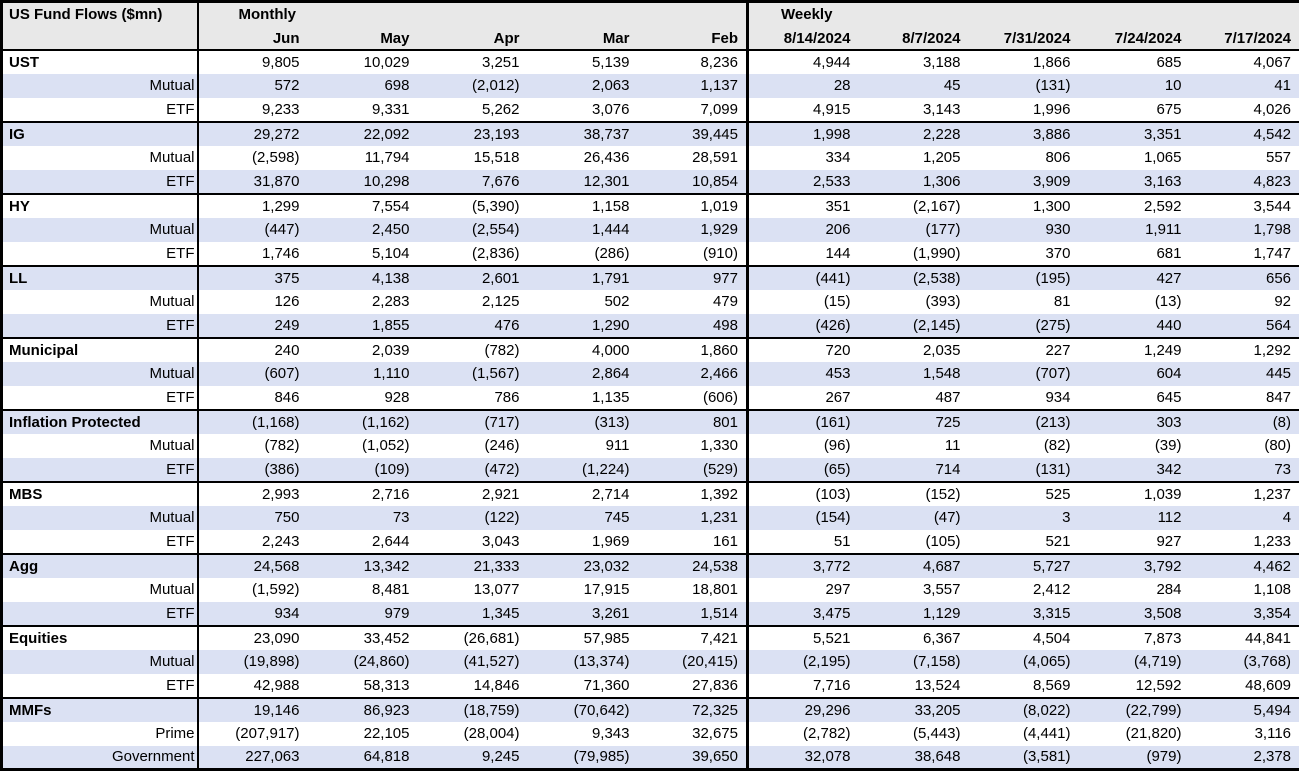 This screenshot has width=1299, height=778. Describe the element at coordinates (362, 133) in the screenshot. I see `value-cell: 22,092` at that location.